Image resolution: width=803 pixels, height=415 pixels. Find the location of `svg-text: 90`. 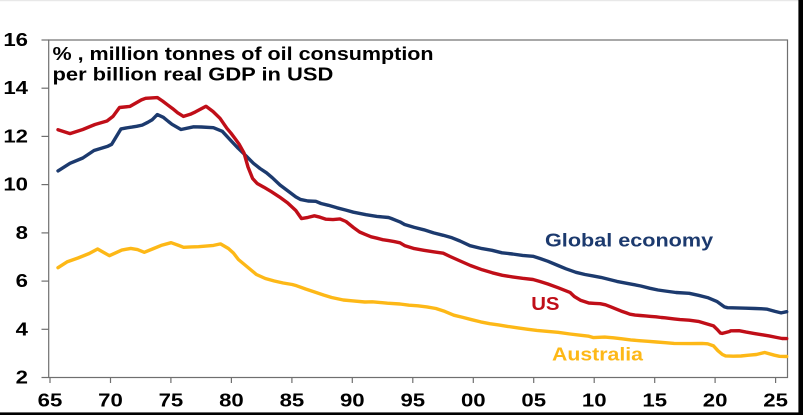

svg-text: 90 is located at coordinates (352, 400).